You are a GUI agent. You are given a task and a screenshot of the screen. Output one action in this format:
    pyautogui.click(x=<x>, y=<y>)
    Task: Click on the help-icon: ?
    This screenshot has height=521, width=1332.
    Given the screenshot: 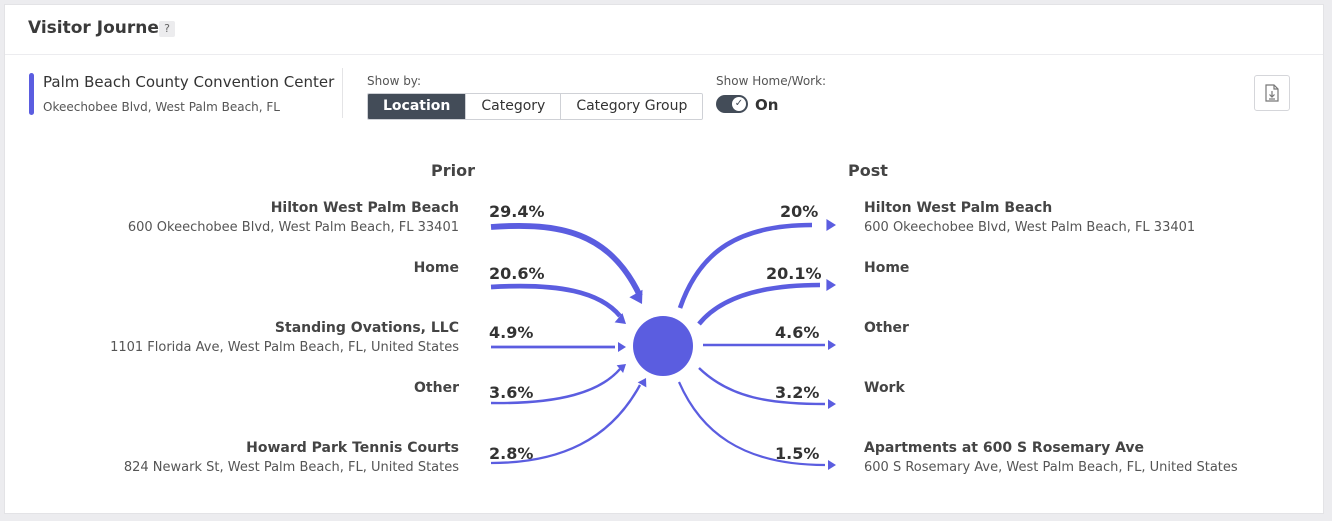 What is the action you would take?
    pyautogui.click(x=167, y=29)
    